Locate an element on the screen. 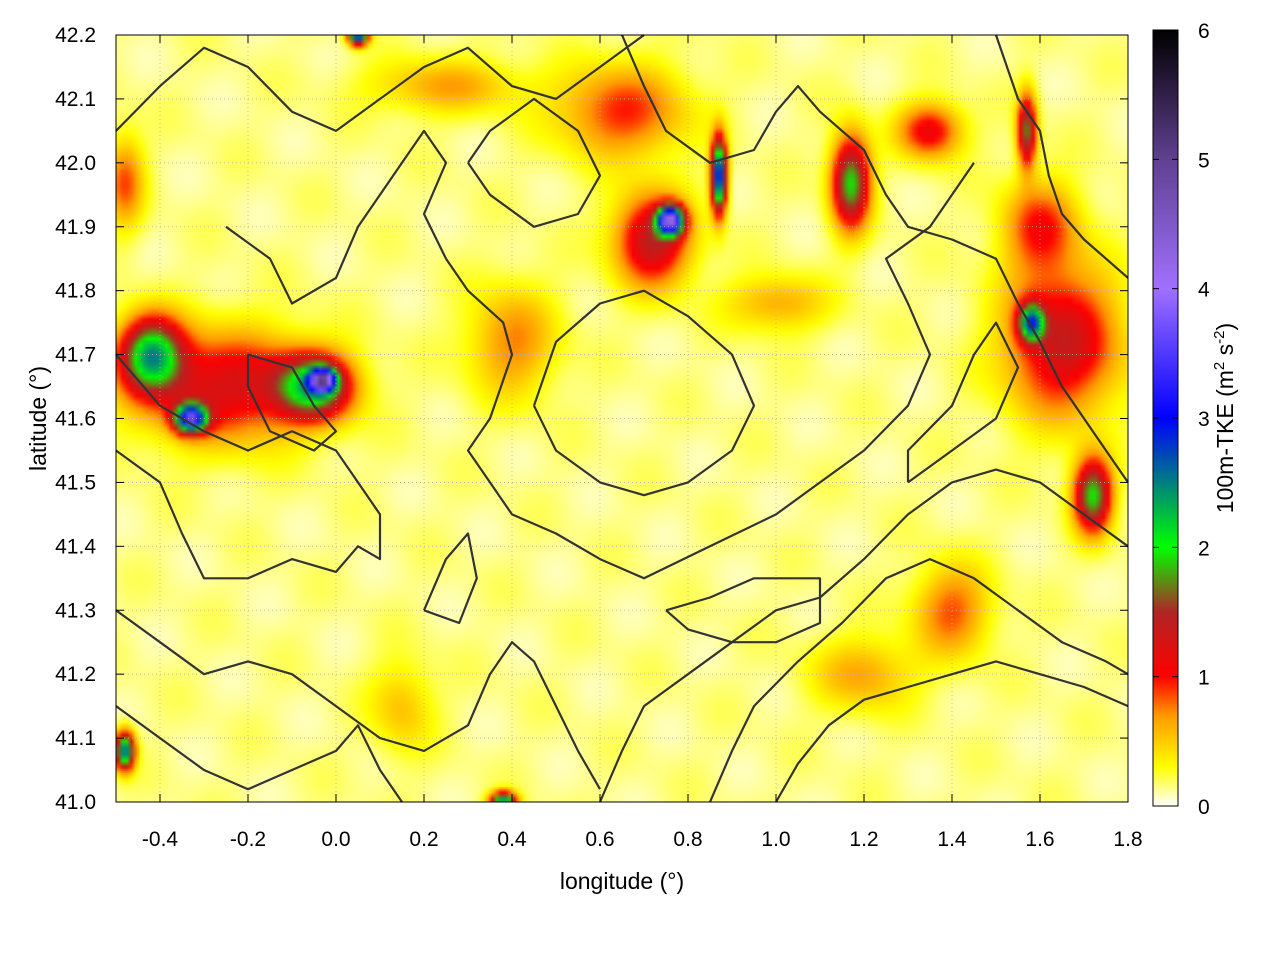 The image size is (1280, 960). y-tick-label: 41.0 is located at coordinates (75, 802).